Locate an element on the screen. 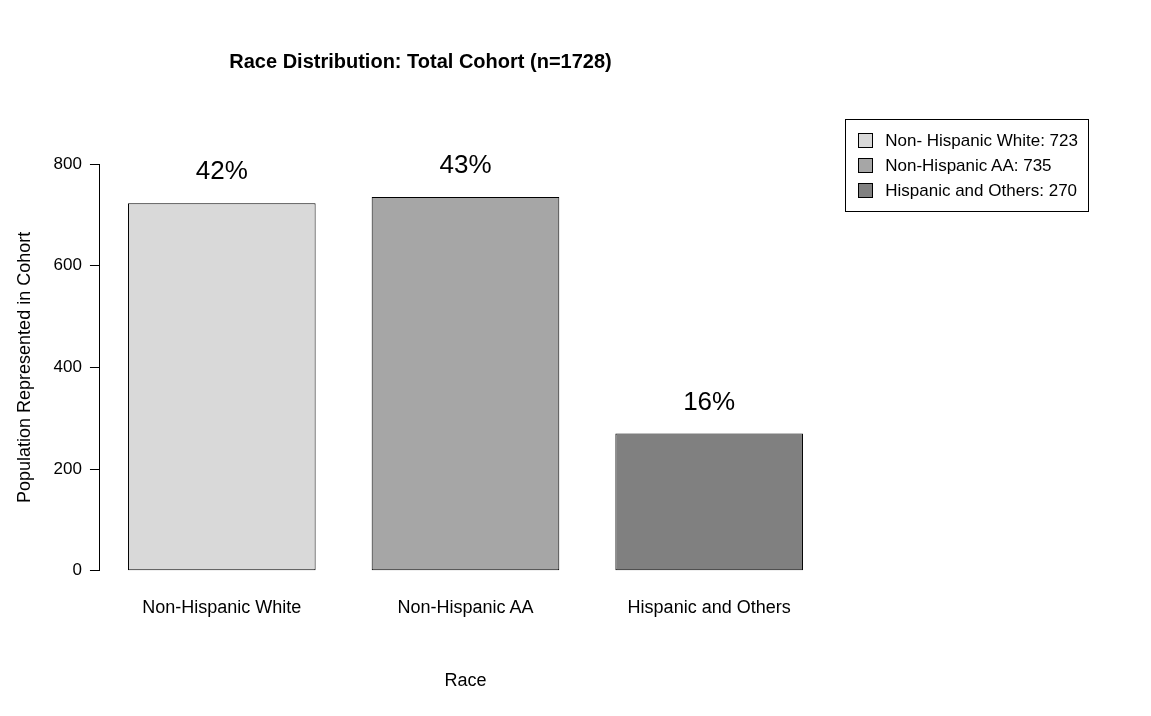  y-axis-title: Population Represented in Cohort is located at coordinates (23, 367).